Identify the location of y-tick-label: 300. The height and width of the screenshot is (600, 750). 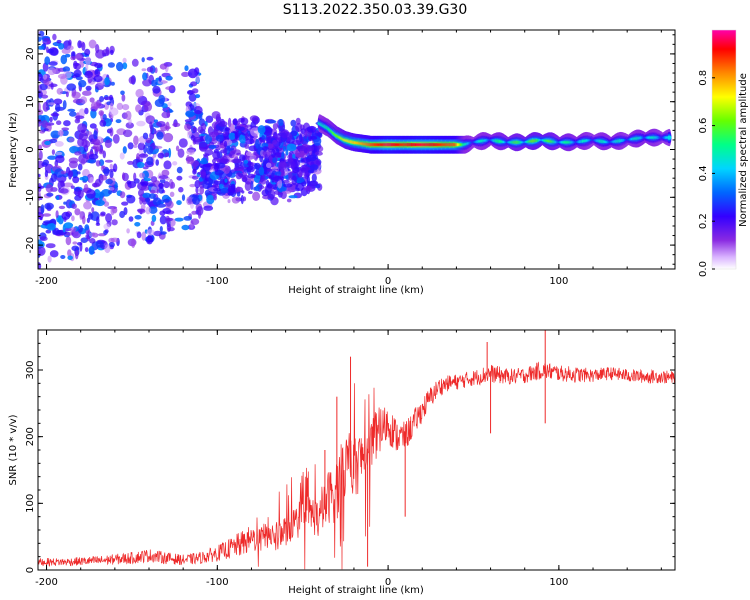
(30, 369).